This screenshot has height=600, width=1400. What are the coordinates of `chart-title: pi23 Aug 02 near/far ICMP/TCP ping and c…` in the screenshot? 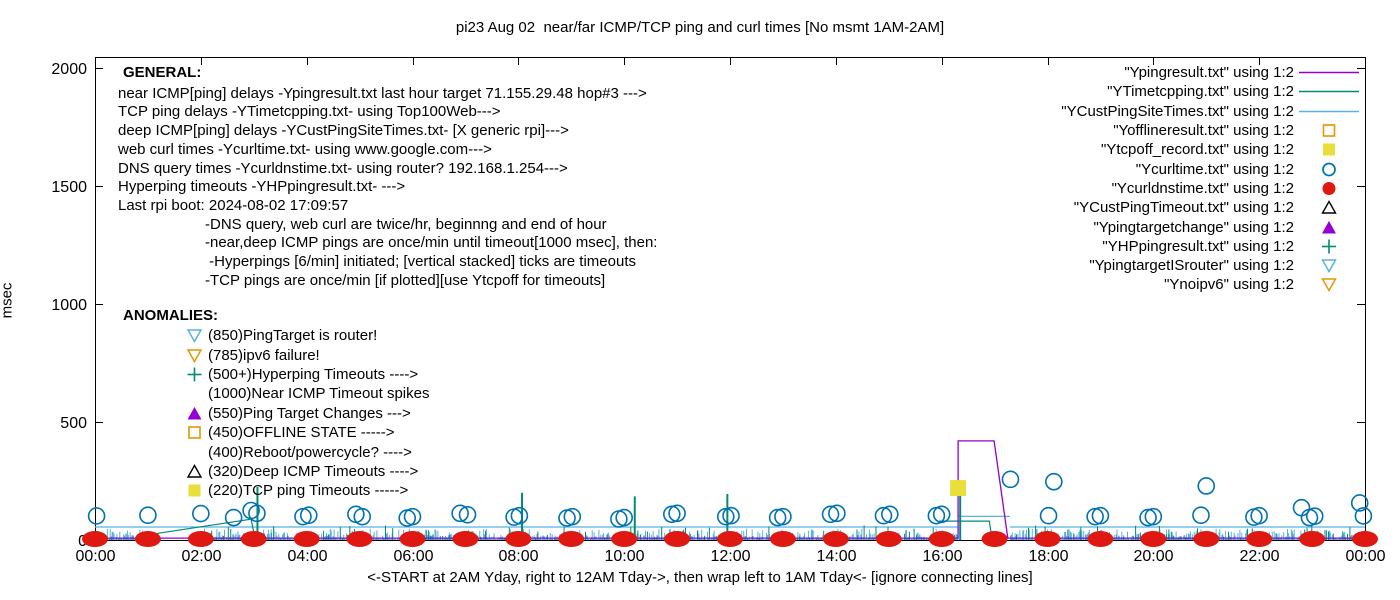 It's located at (700, 27).